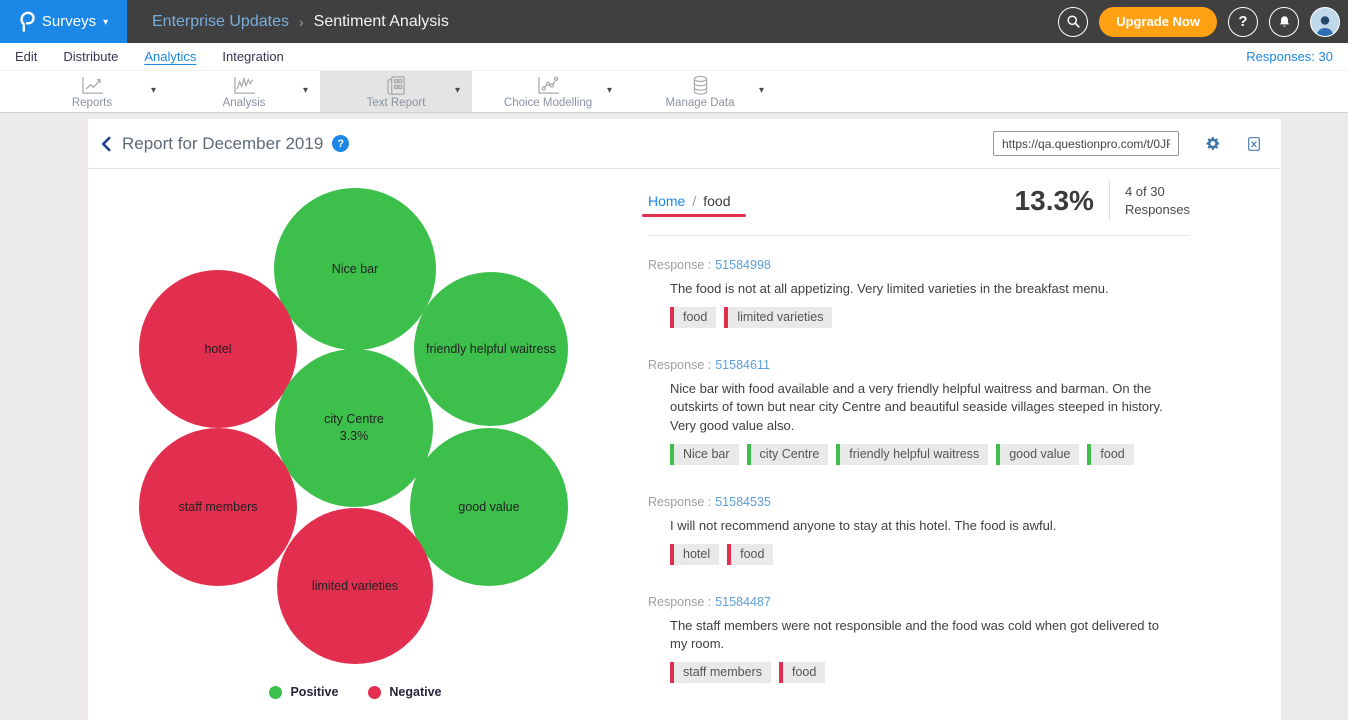  What do you see at coordinates (720, 673) in the screenshot?
I see `tag-staff-members: staff members` at bounding box center [720, 673].